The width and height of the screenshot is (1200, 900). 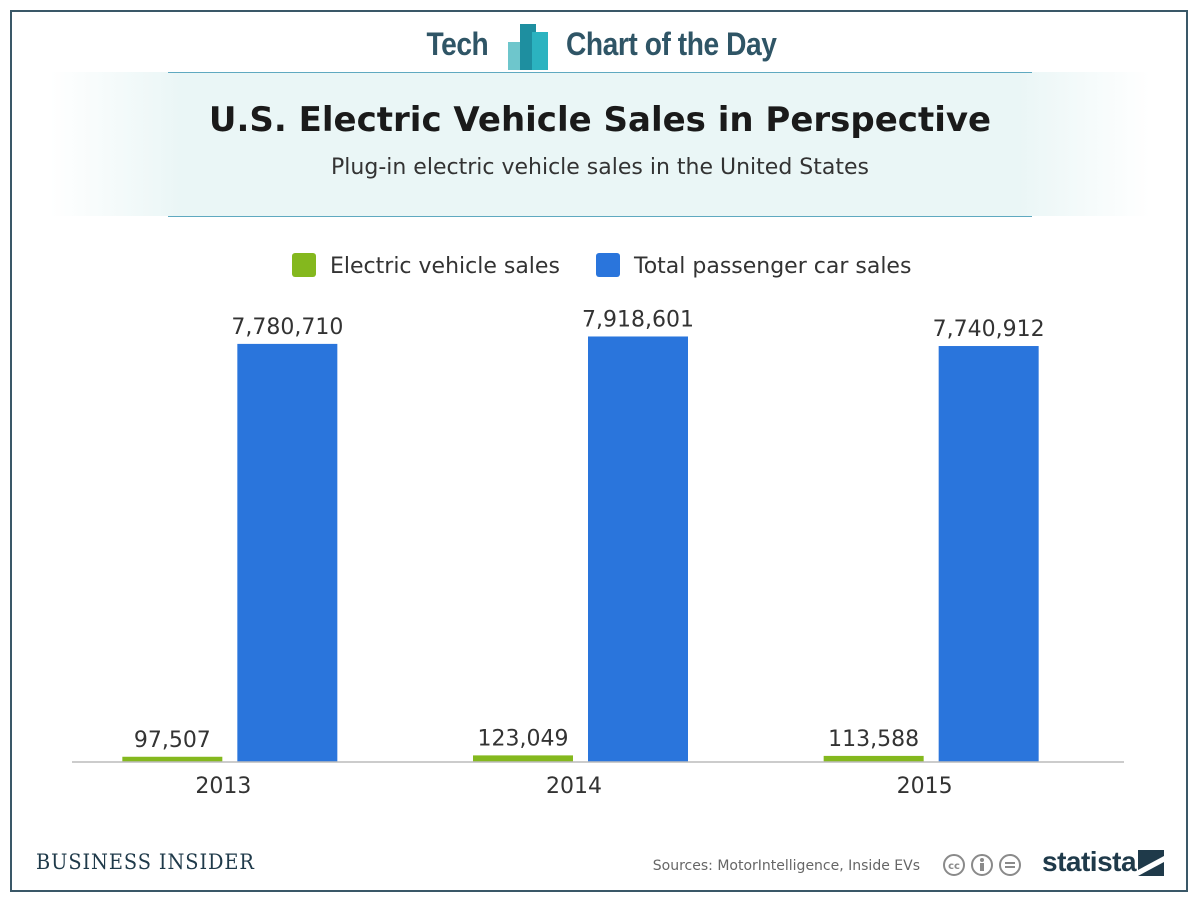 I want to click on source-note: Sources: MotorIntelligence, Inside EVs, so click(x=786, y=866).